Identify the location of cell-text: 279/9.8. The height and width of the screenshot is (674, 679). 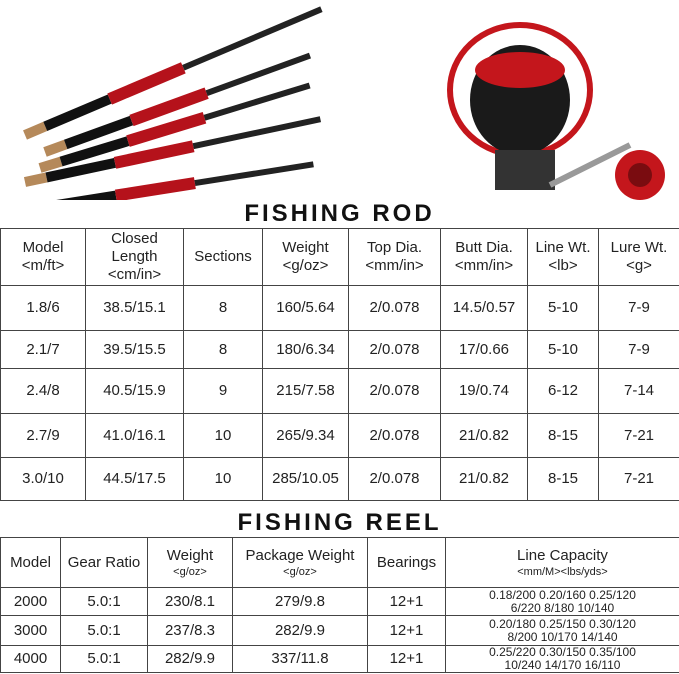
(300, 601).